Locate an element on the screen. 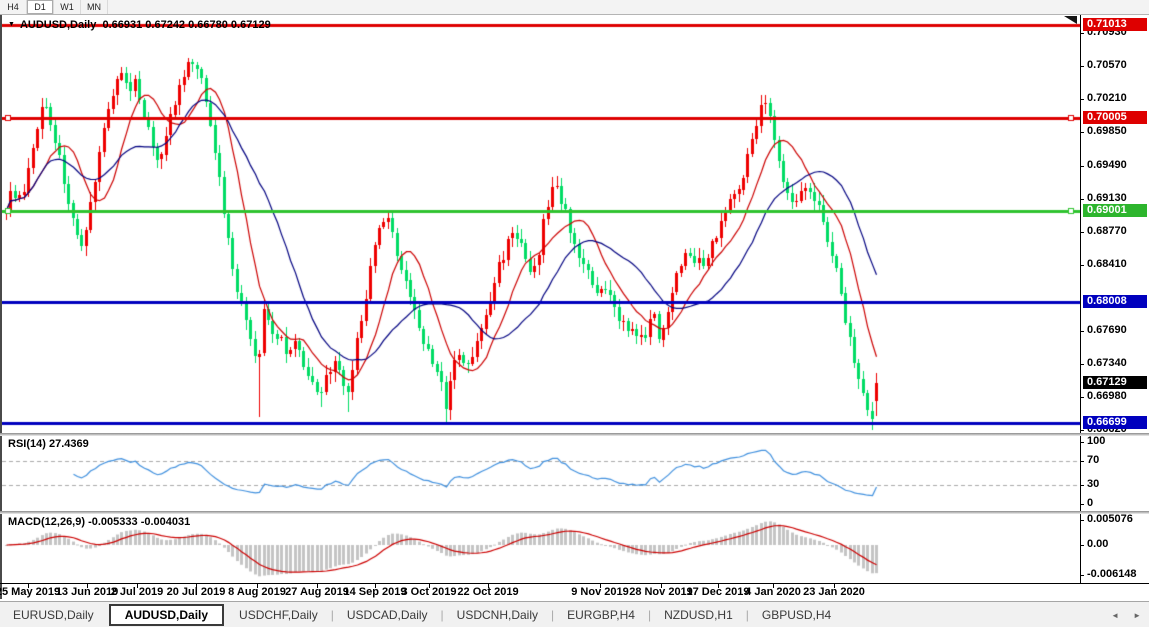  macd-name: MACD(12,26,9) is located at coordinates (47, 522).